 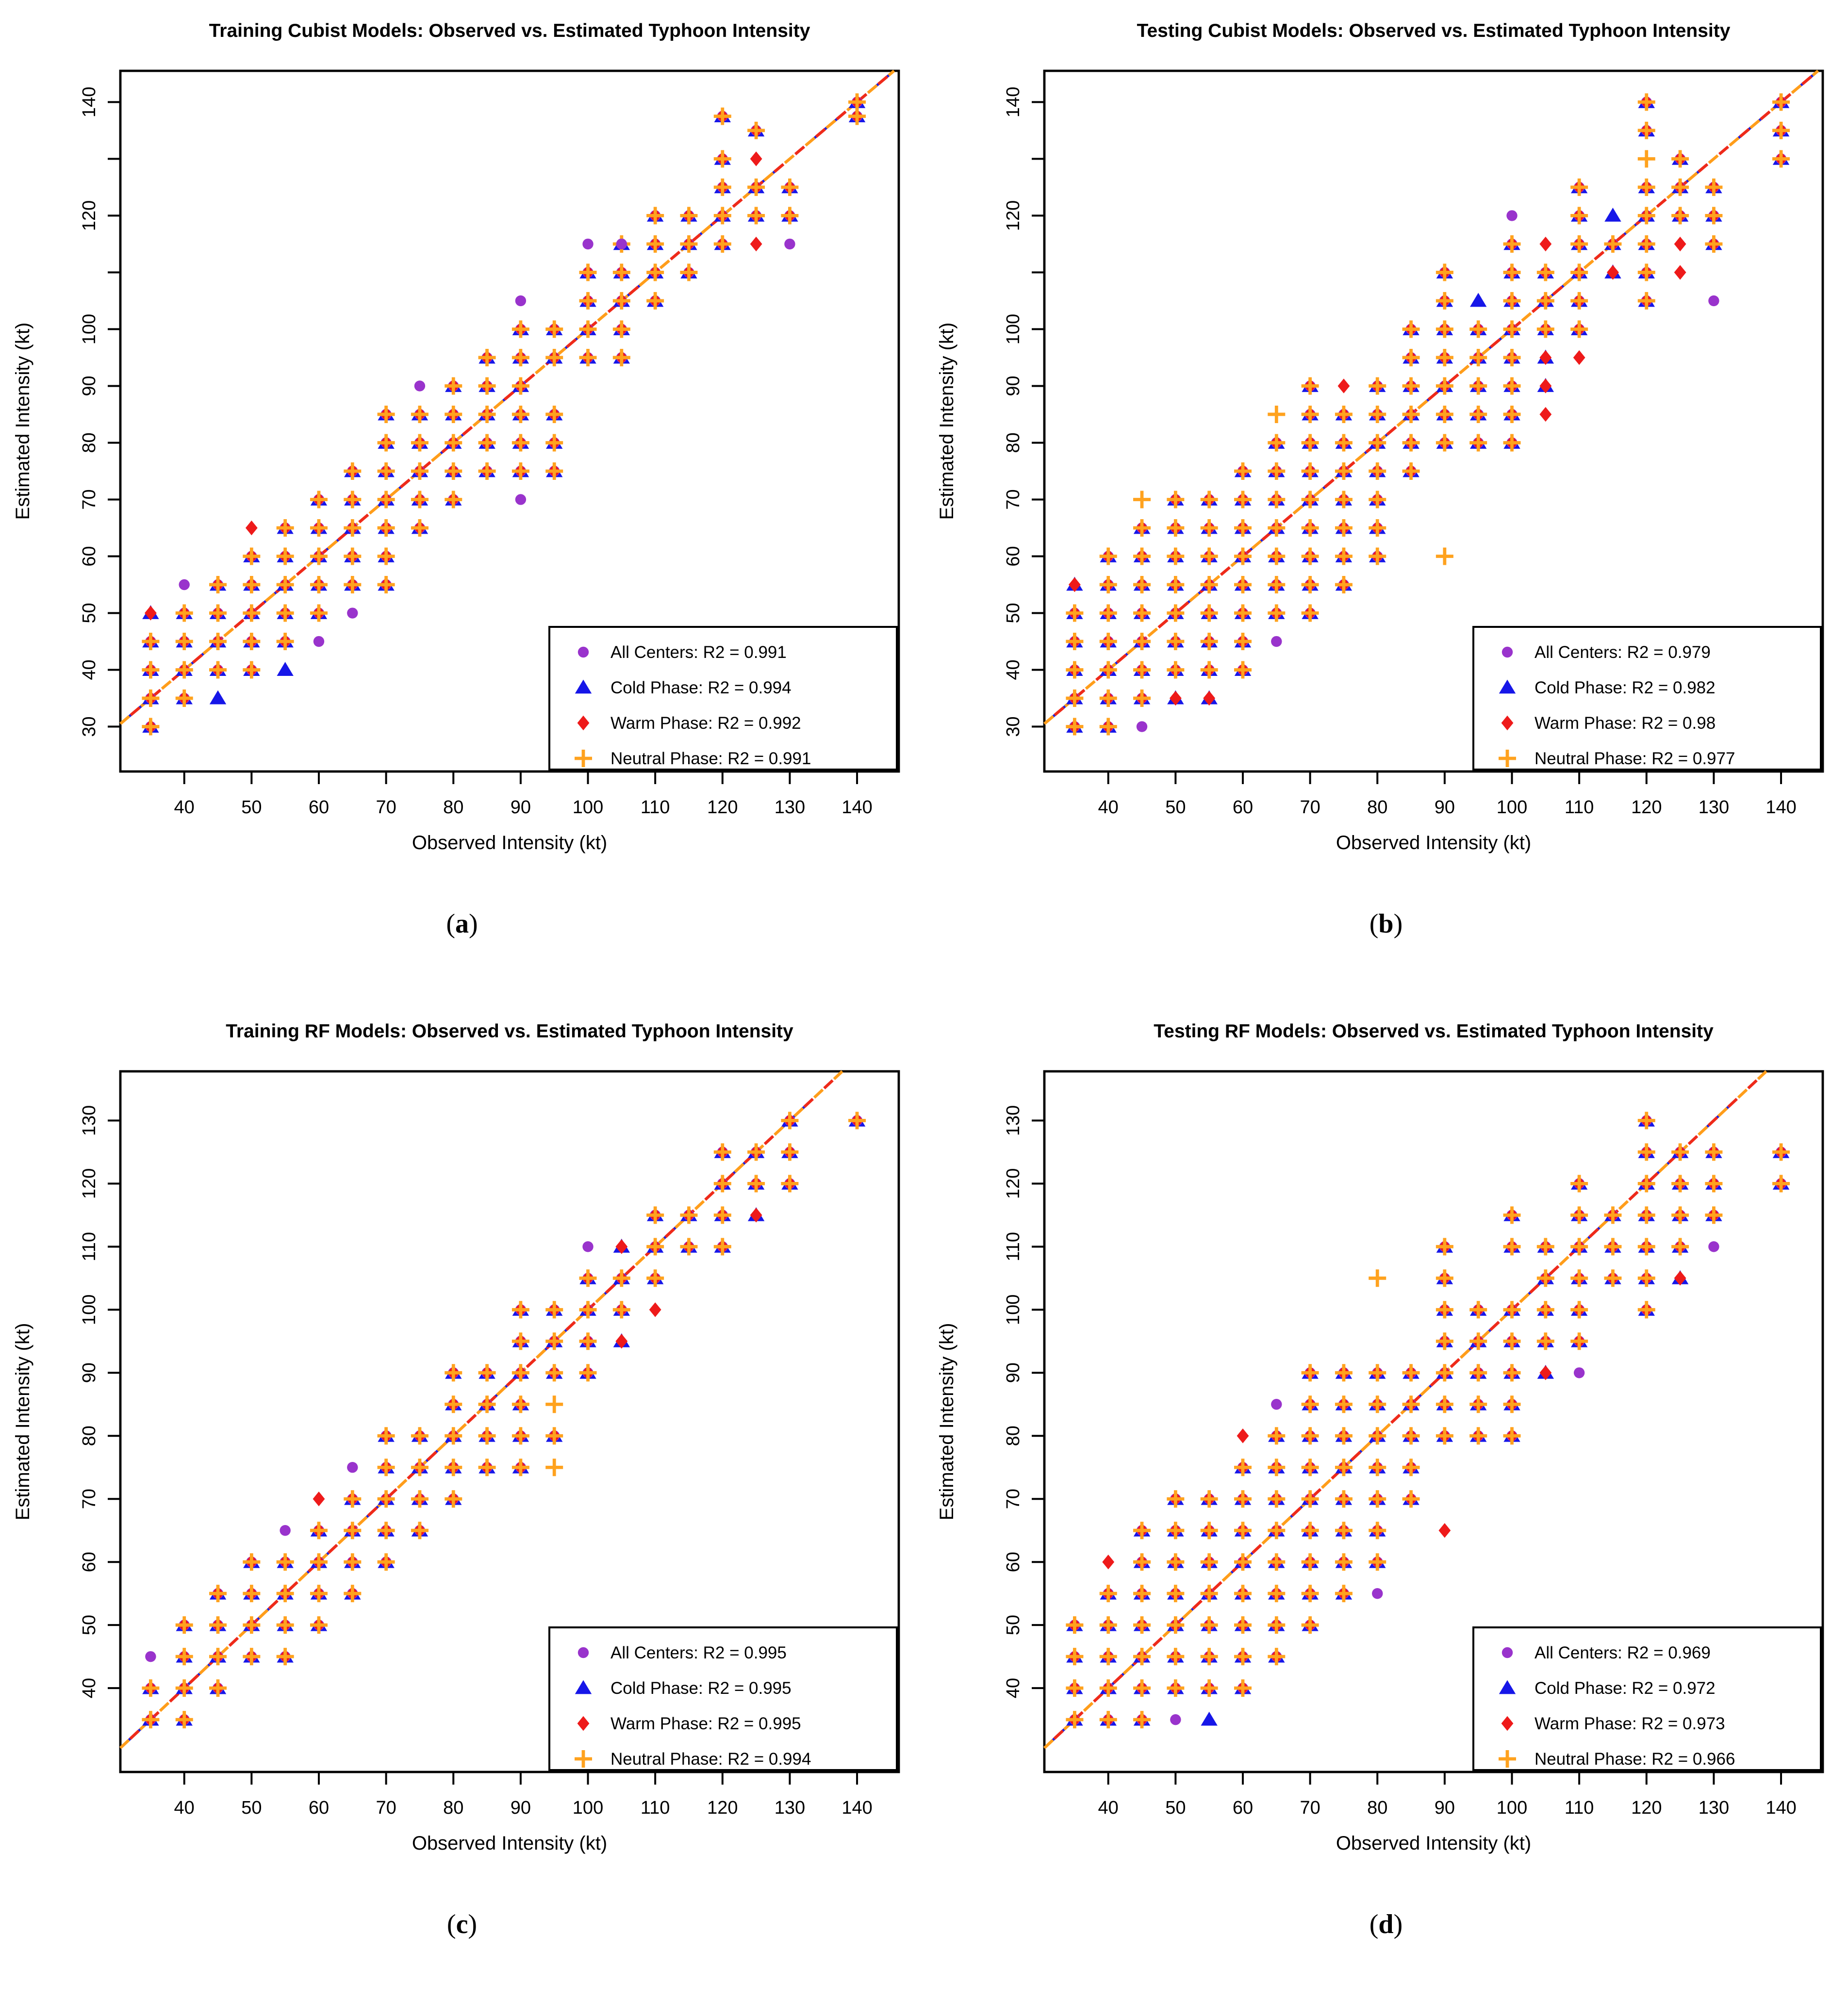 I want to click on y-tick-label: 110, so click(x=89, y=1247).